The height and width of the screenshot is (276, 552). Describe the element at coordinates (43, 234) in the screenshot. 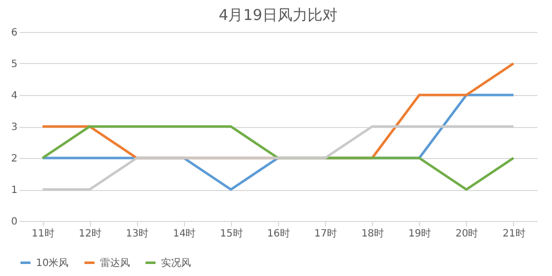

I see `x-tick-label: 11时` at that location.